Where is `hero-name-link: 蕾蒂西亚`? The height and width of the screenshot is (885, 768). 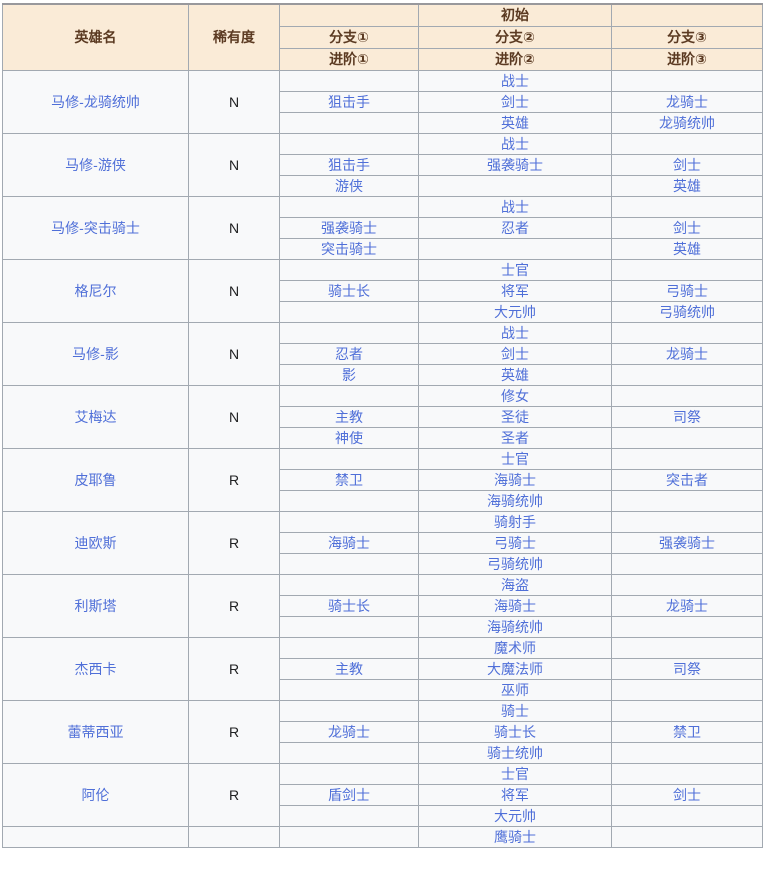 hero-name-link: 蕾蒂西亚 is located at coordinates (95, 731).